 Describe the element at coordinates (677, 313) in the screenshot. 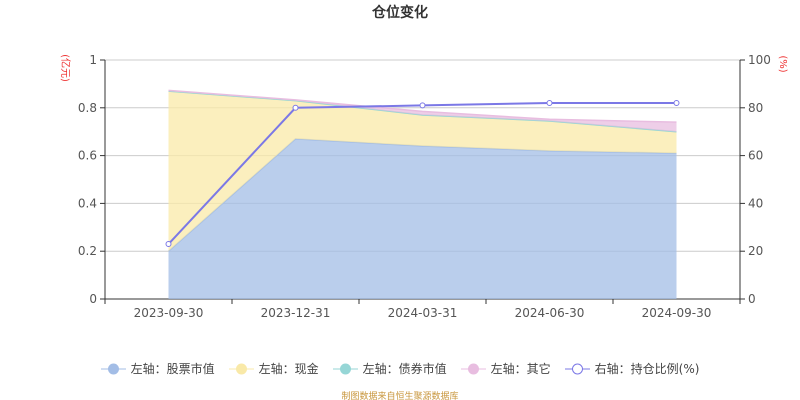

I see `x-tick-label: 2024-09-30` at that location.